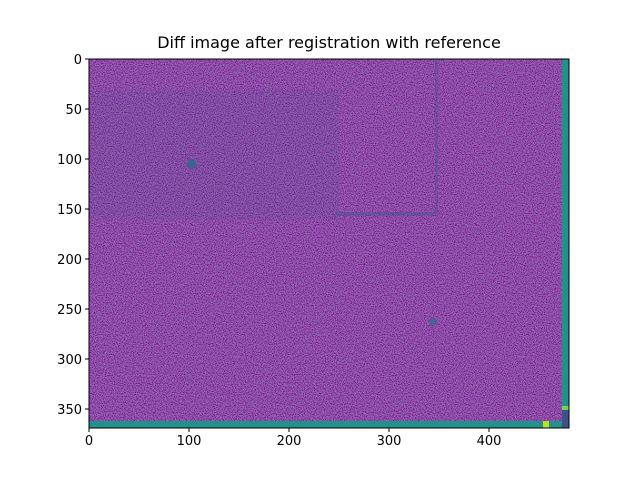  What do you see at coordinates (69, 210) in the screenshot?
I see `y-tick-label: 150` at bounding box center [69, 210].